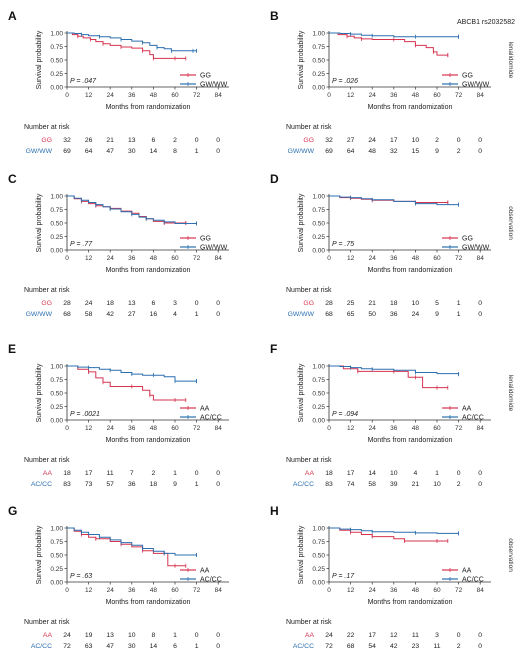  I want to click on risk-count: 4, so click(175, 314).